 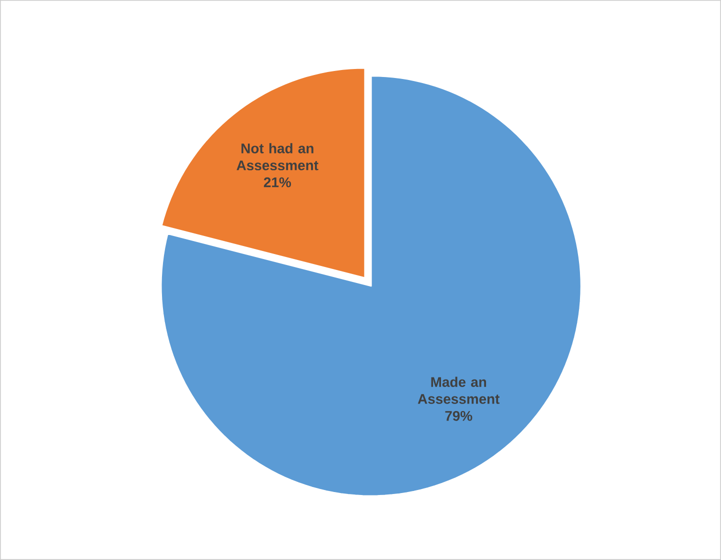 What do you see at coordinates (458, 415) in the screenshot?
I see `data-label: 79%` at bounding box center [458, 415].